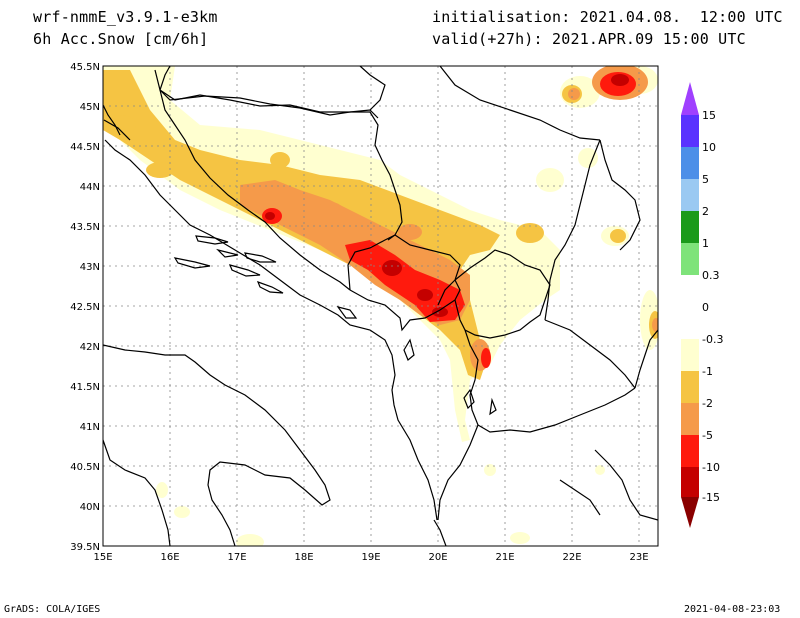 This screenshot has width=800, height=618. I want to click on lat-label: 41.5N, so click(85, 387).